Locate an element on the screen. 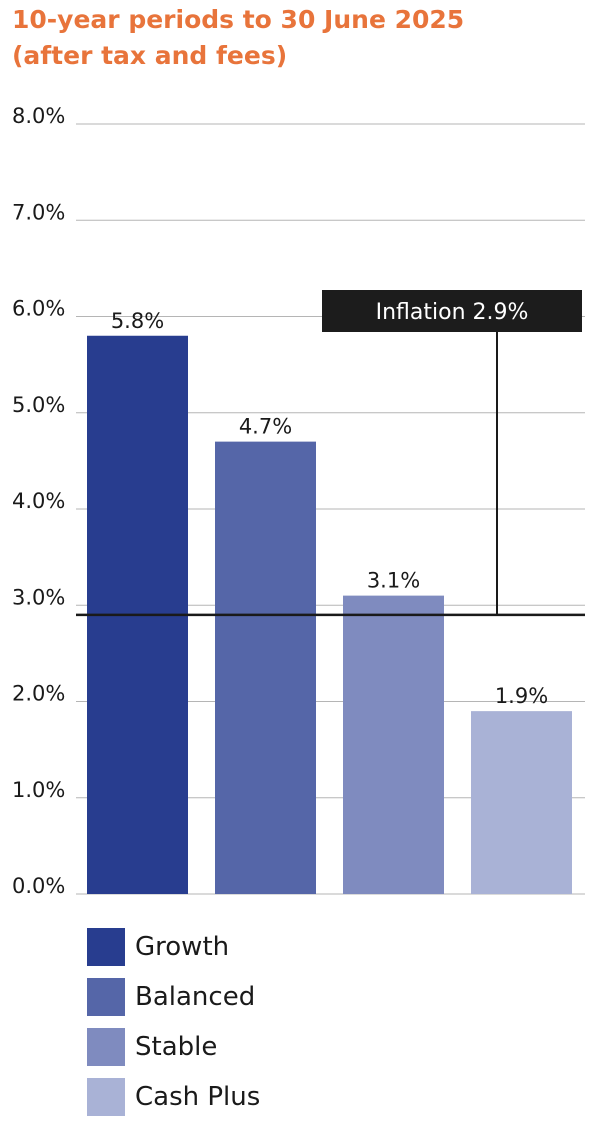 This screenshot has height=1127, width=594. legend-label-stable: Stable is located at coordinates (176, 1047).